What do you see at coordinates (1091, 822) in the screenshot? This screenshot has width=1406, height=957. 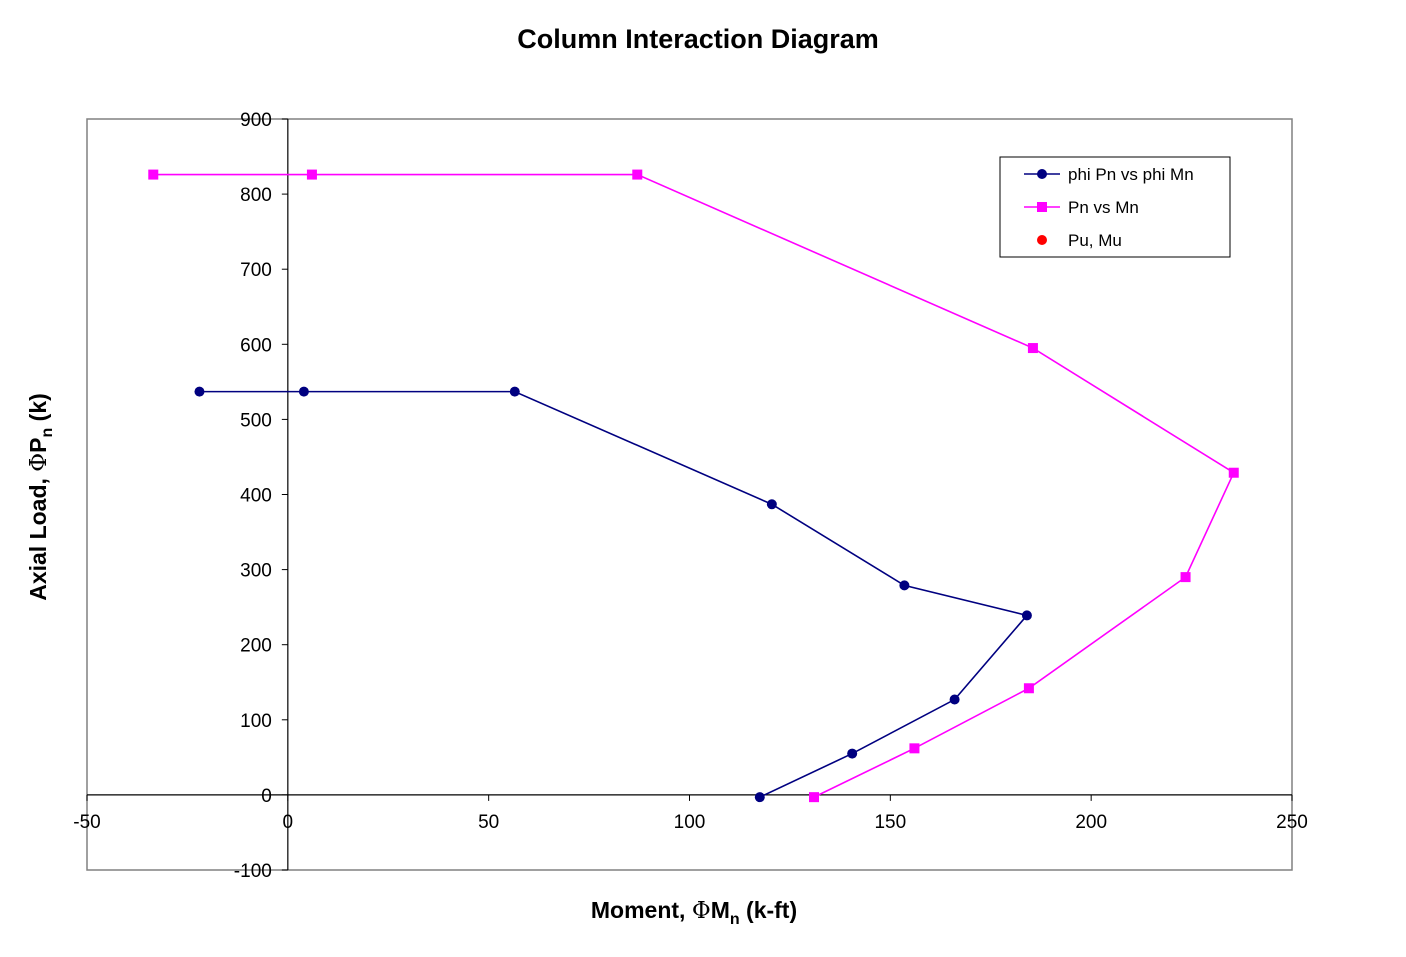 I see `x-tick-label: 200` at bounding box center [1091, 822].